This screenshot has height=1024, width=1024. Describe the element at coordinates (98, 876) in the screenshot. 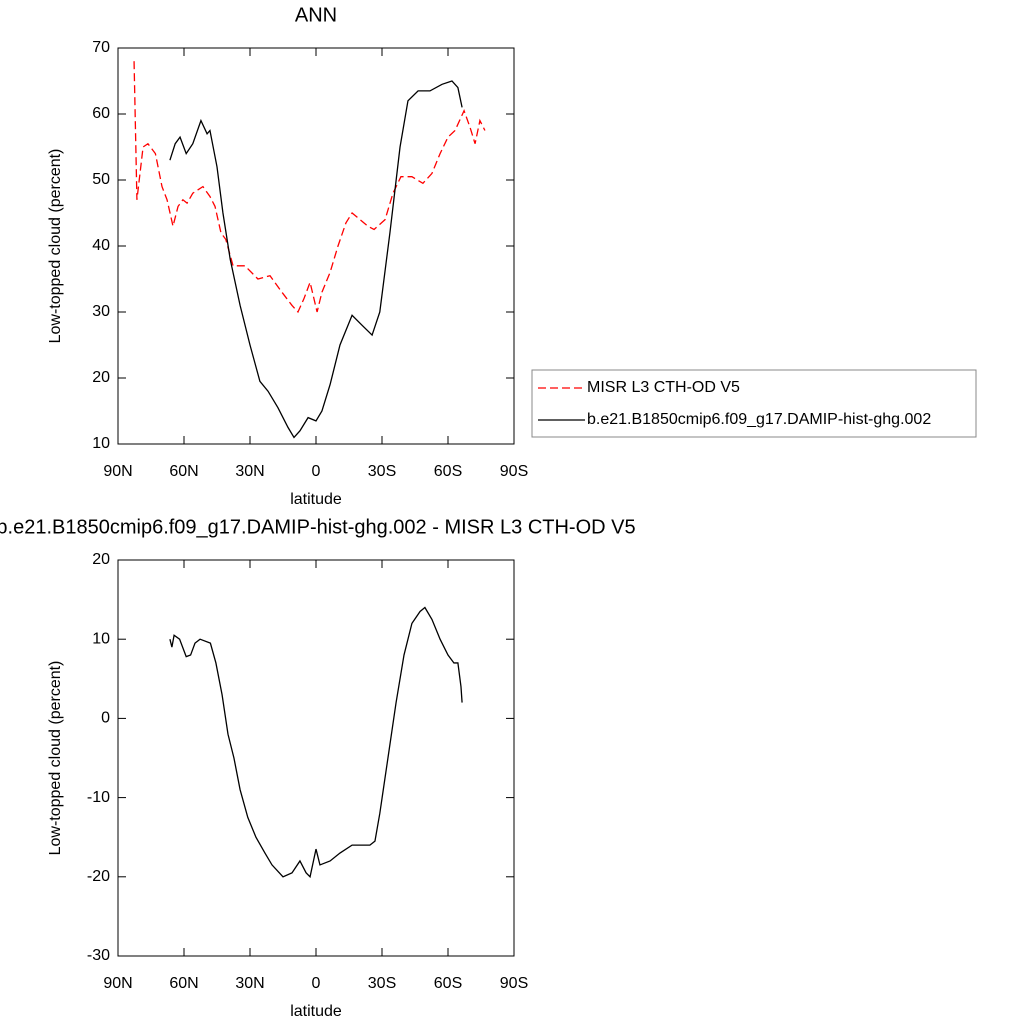

I see `y-tick-label: -20` at that location.